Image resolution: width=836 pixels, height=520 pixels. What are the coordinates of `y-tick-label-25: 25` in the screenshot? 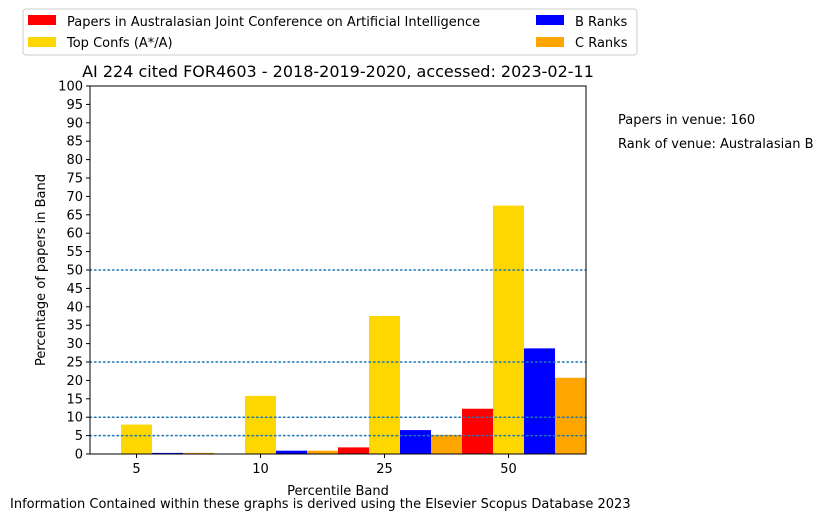 It's located at (74, 363).